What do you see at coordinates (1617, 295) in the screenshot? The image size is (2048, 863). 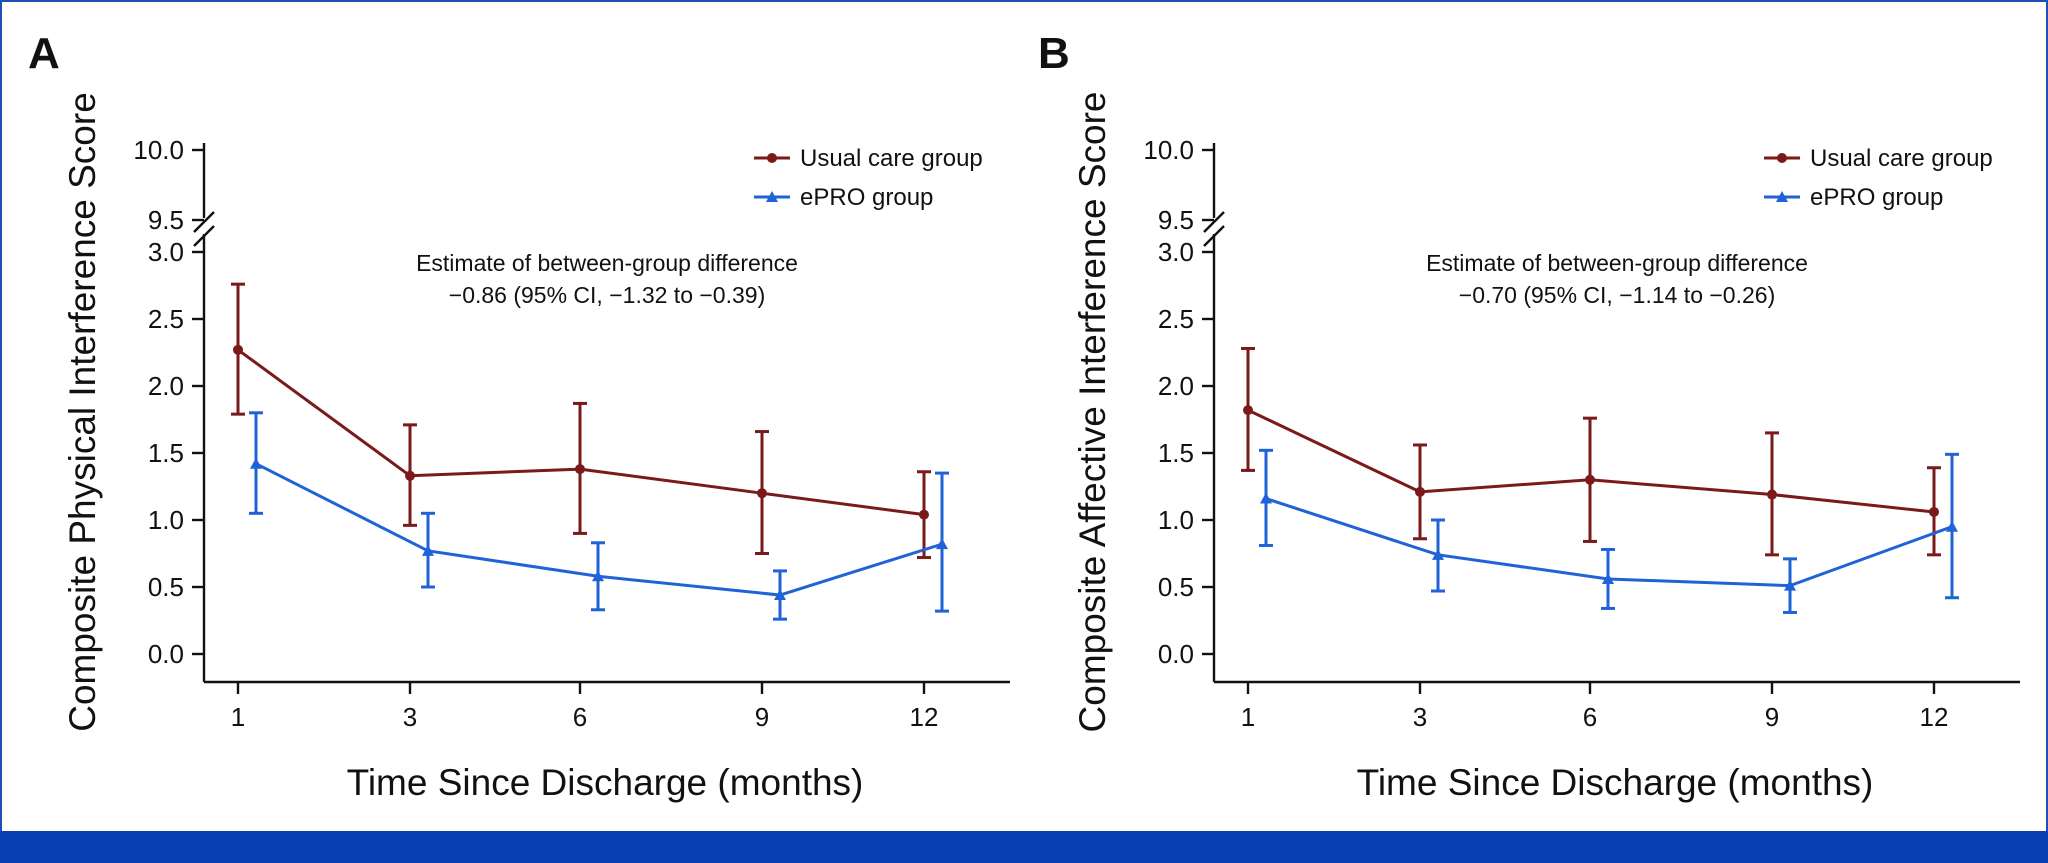 I see `difference-annotation: −0.70 (95% CI, −1.14 to −0.26)` at bounding box center [1617, 295].